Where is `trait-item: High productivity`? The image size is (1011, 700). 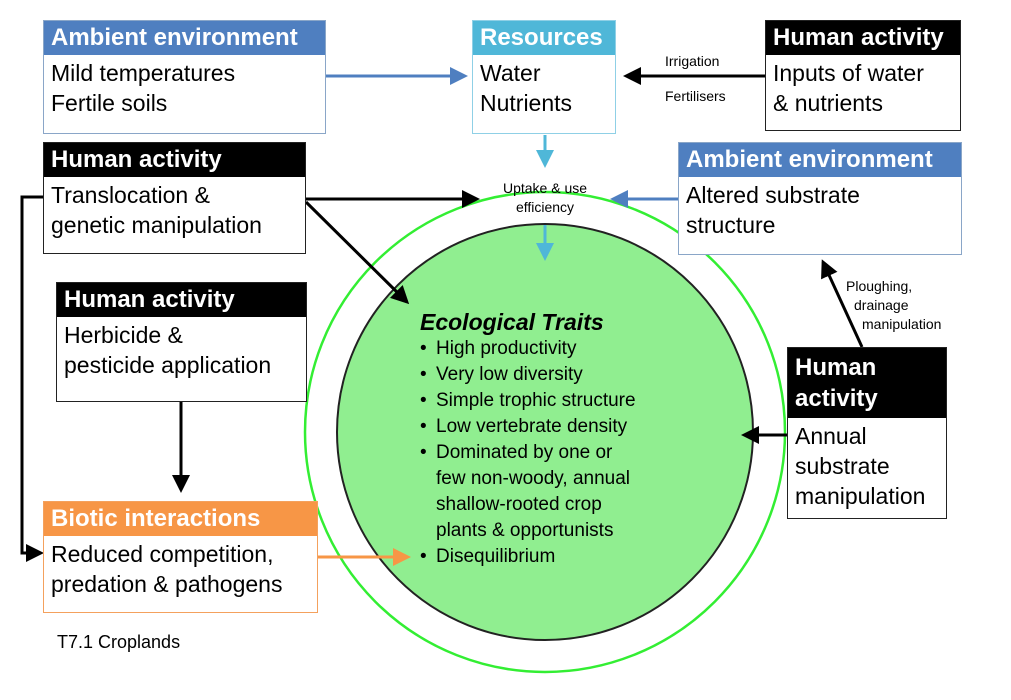 trait-item: High productivity is located at coordinates (568, 349).